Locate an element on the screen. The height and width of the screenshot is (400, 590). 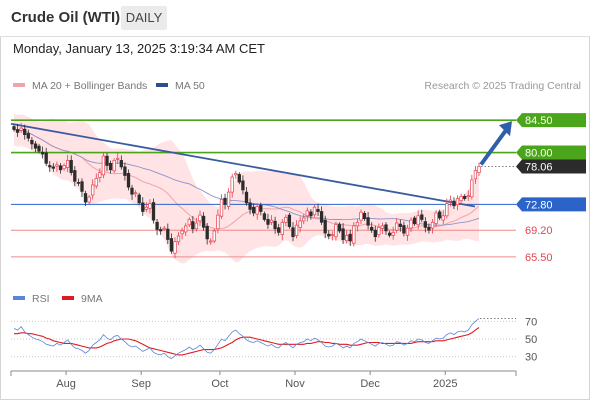
level-label-78-06: 78.06 is located at coordinates (539, 167).